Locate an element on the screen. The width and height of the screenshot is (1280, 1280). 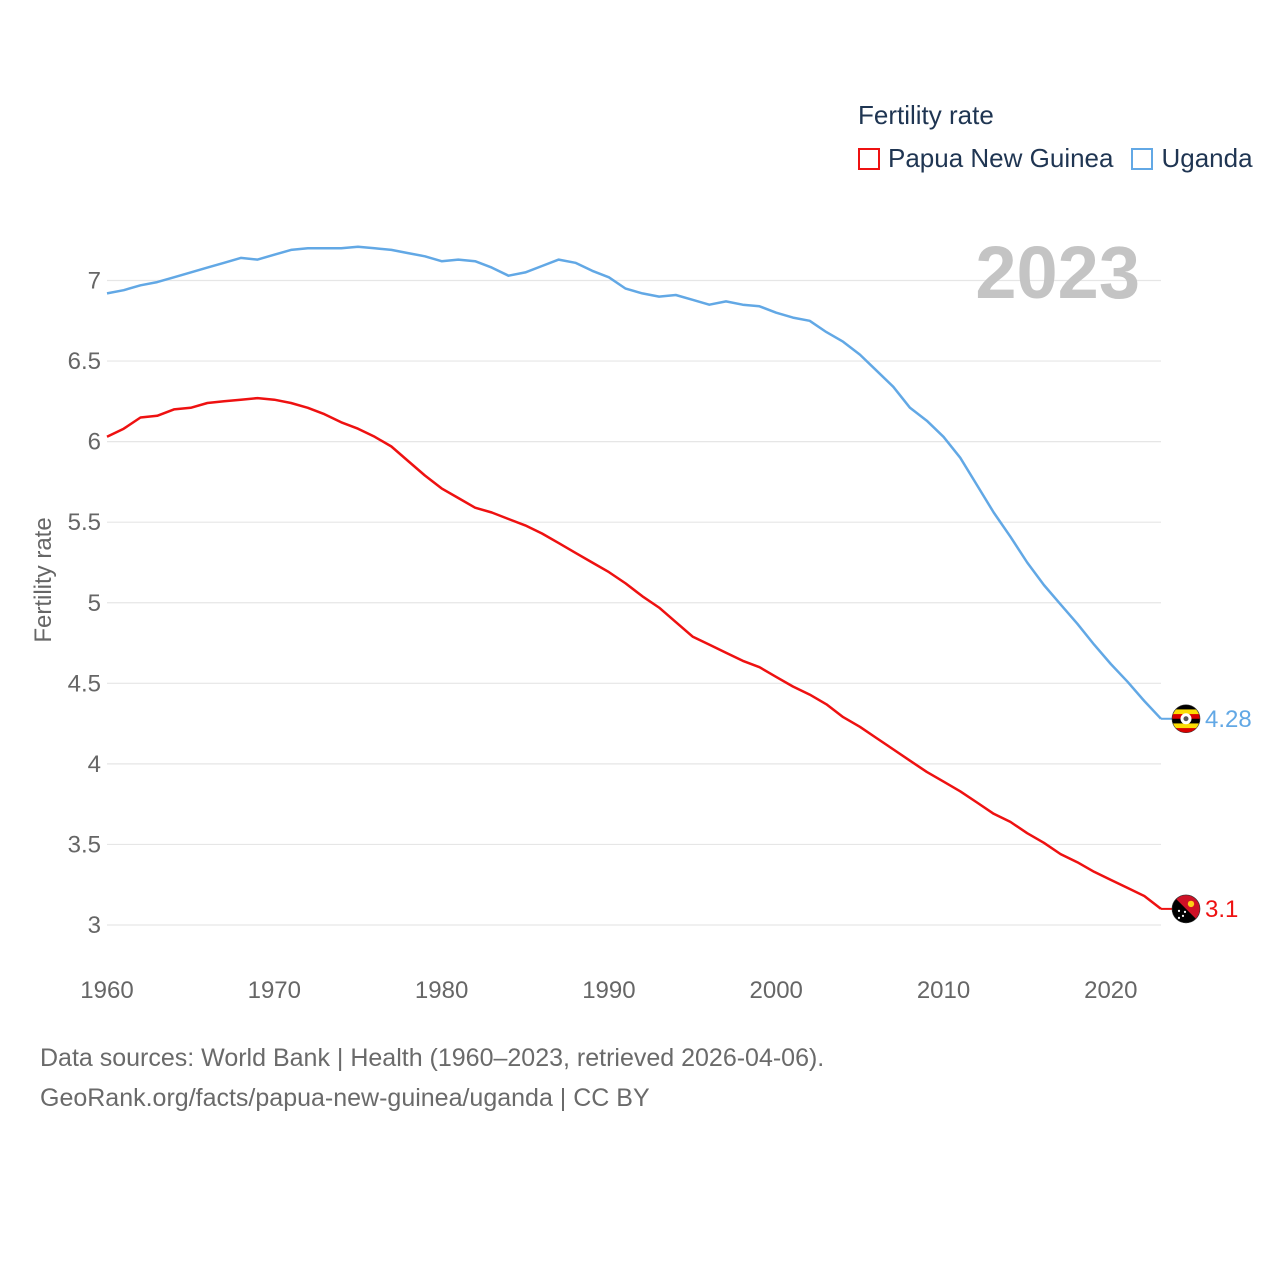
x-tick-label: 1960 is located at coordinates (106, 990).